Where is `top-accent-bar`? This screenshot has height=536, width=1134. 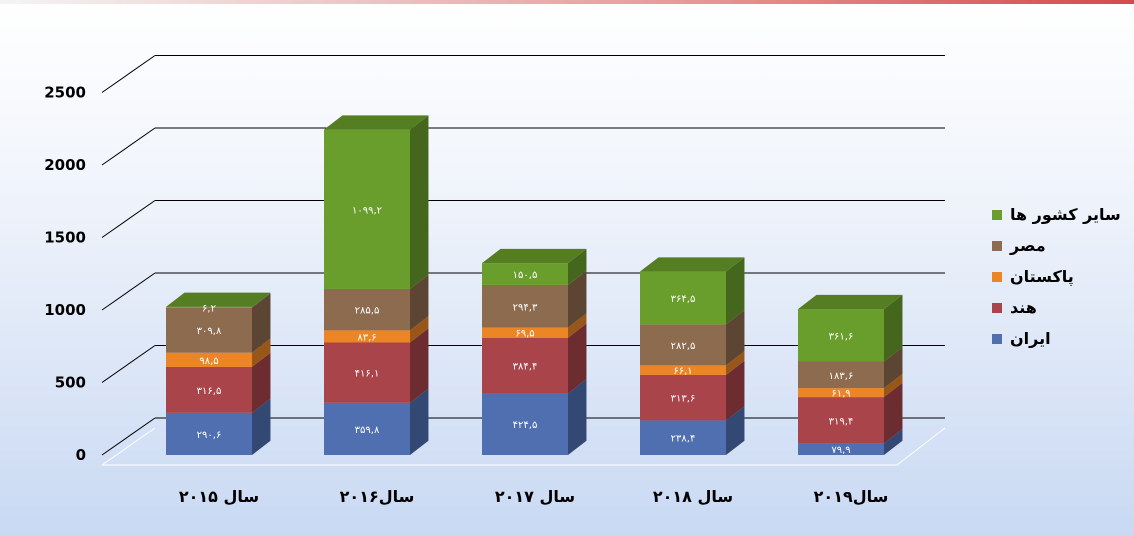
top-accent-bar is located at coordinates (567, 2).